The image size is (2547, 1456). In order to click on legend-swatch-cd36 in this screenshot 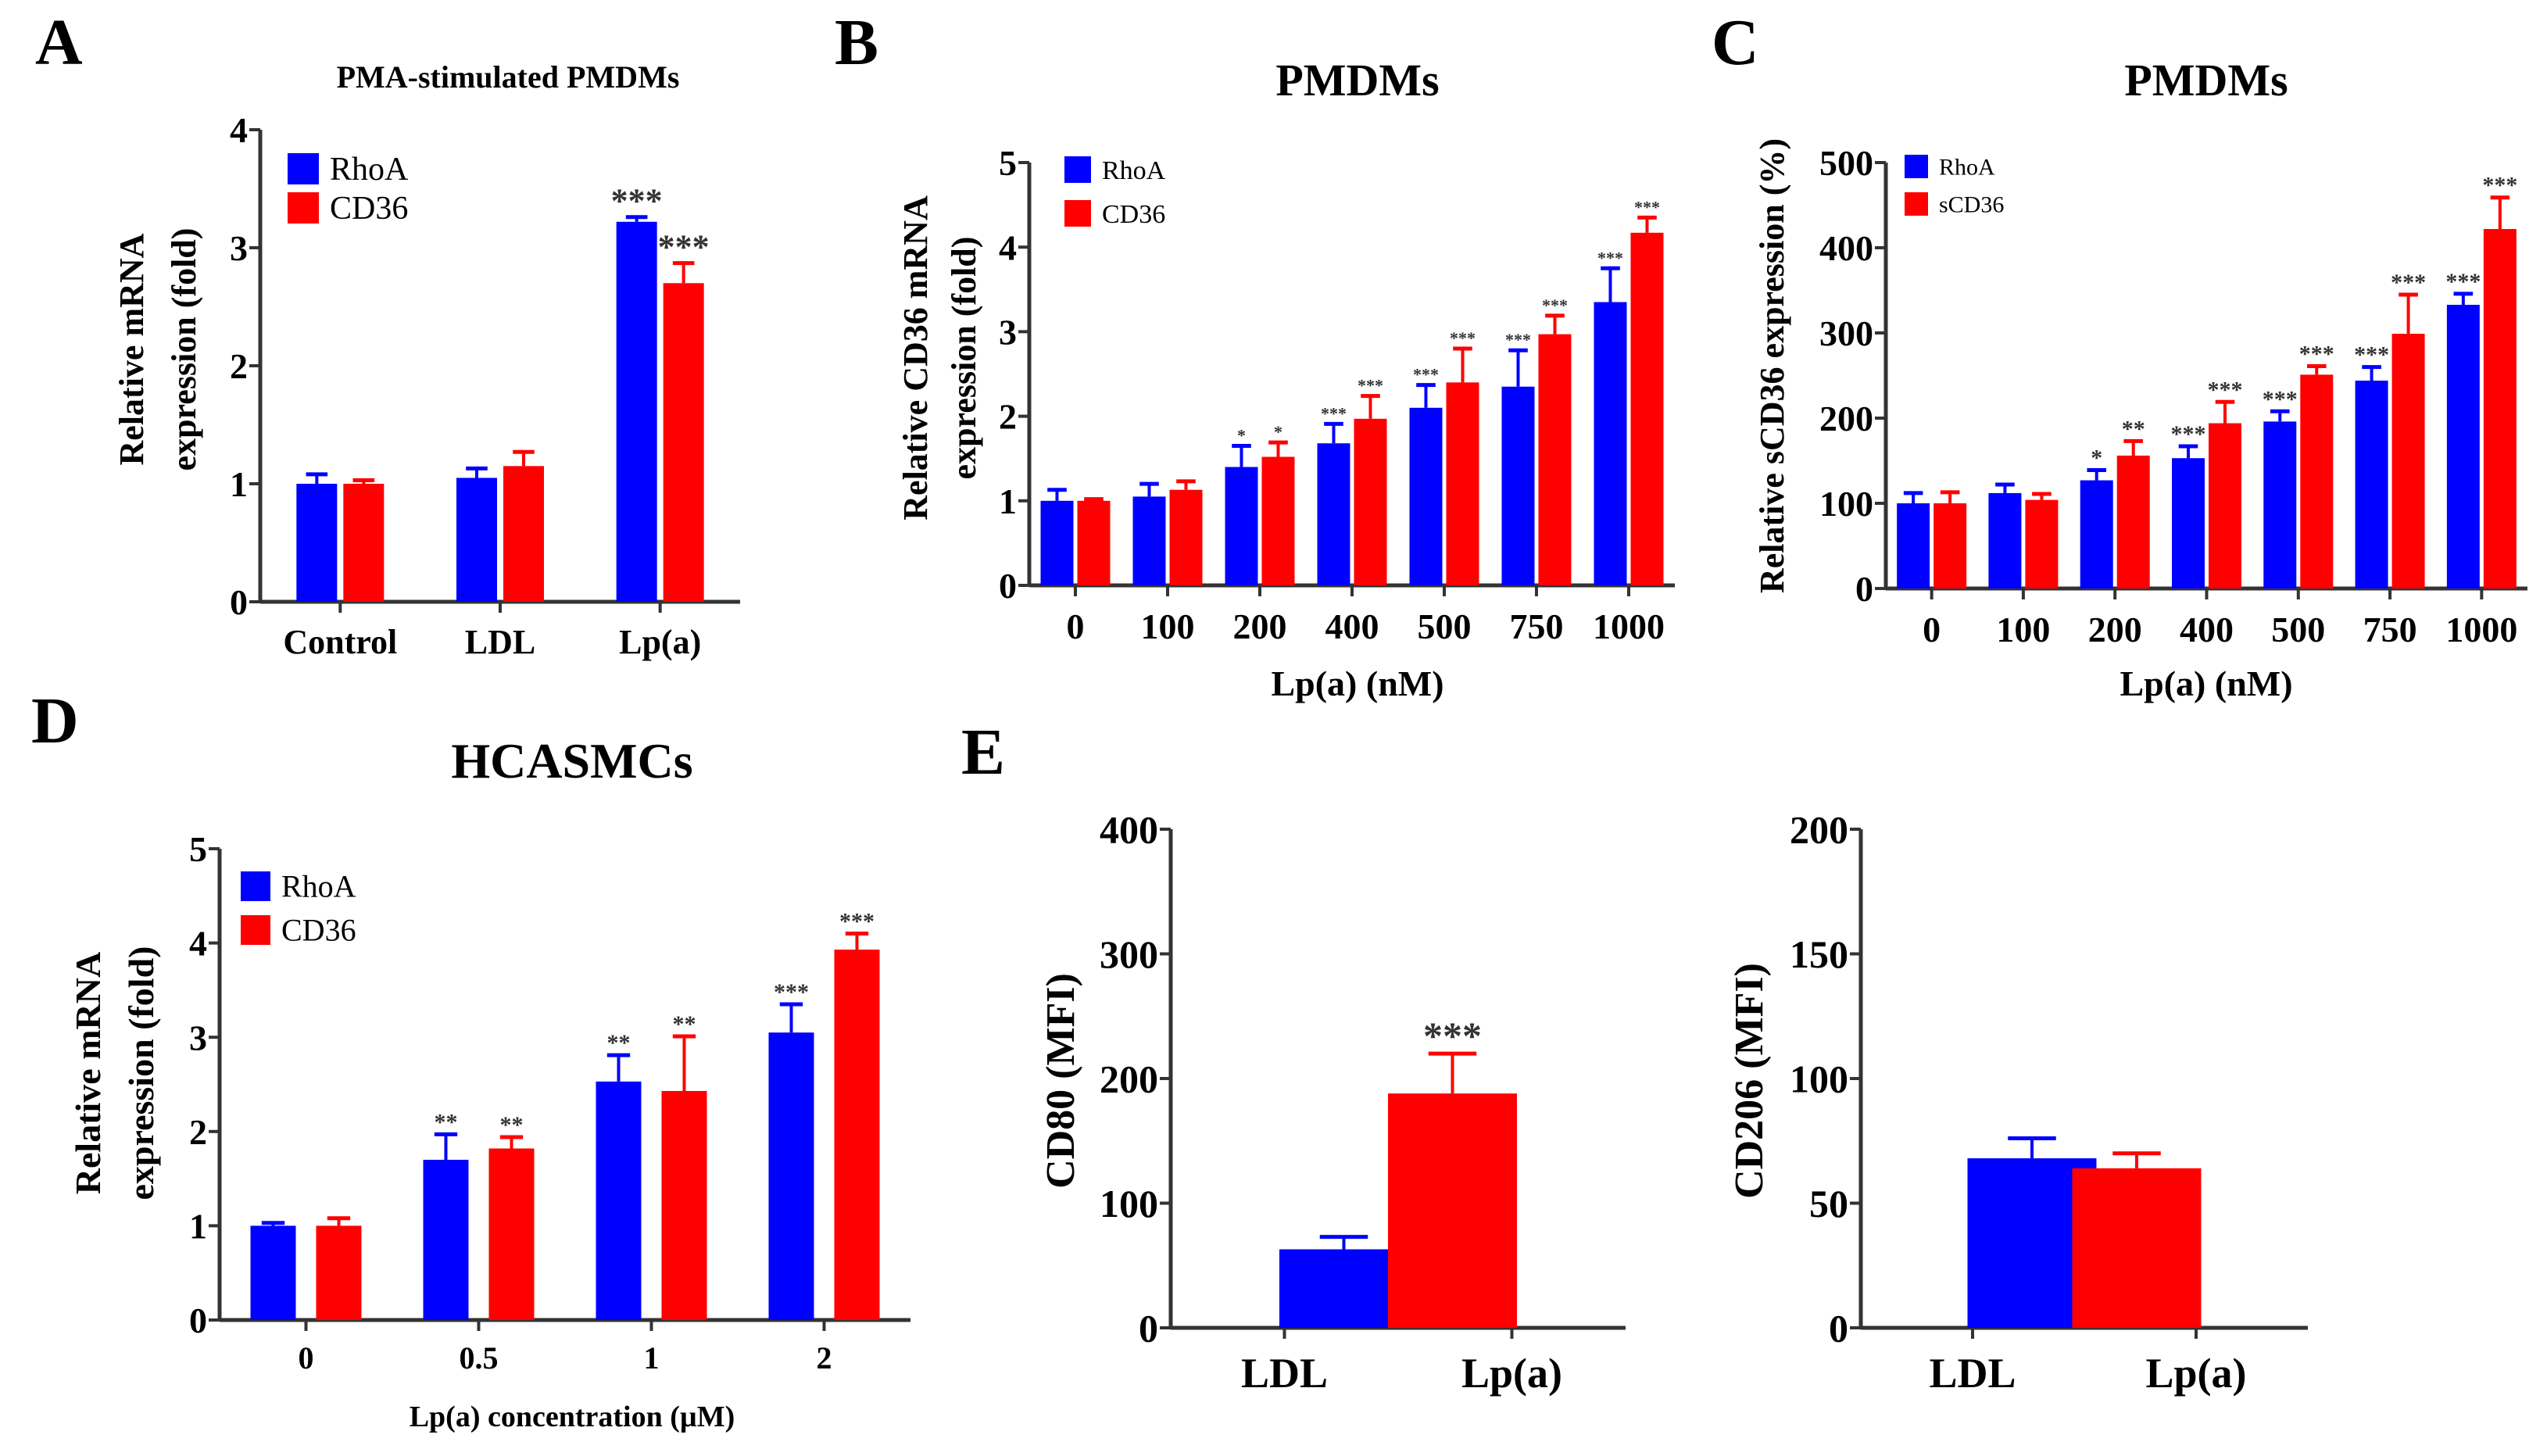, I will do `click(1077, 213)`.